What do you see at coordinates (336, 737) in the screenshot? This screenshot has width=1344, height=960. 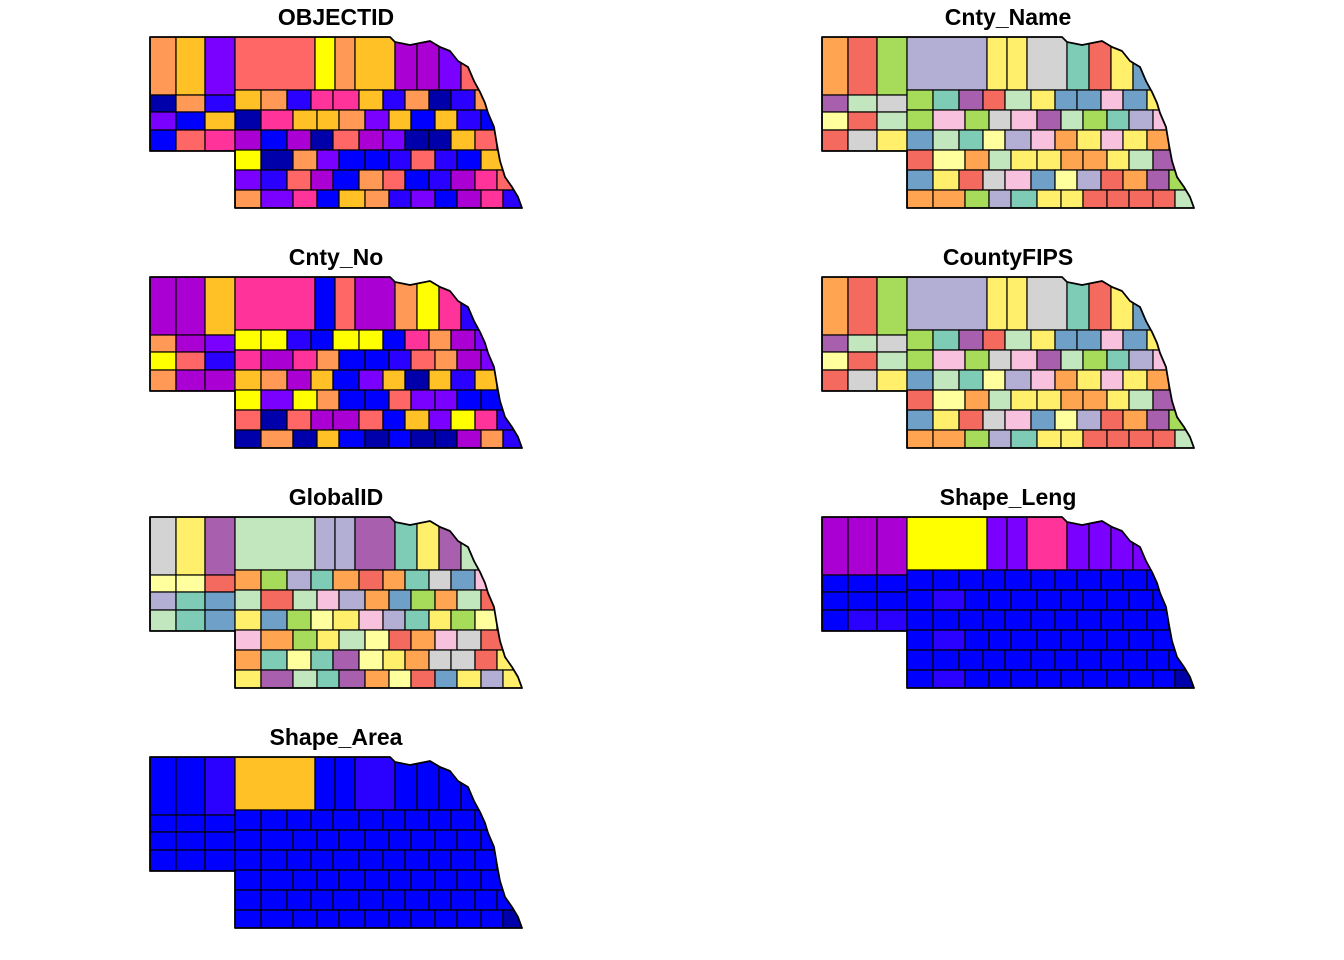 I see `panel-title: Shape_Area` at bounding box center [336, 737].